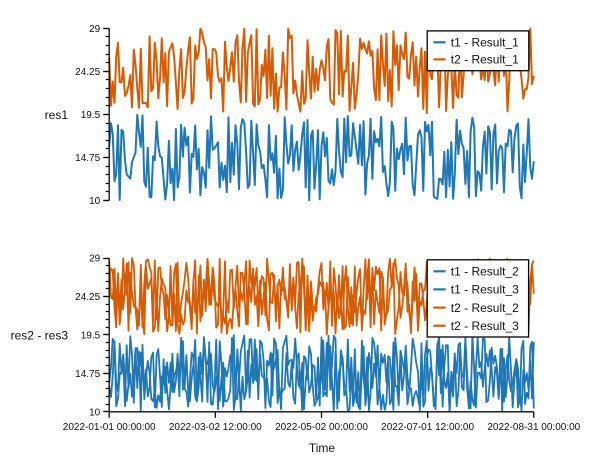 The height and width of the screenshot is (465, 610). Describe the element at coordinates (485, 308) in the screenshot. I see `svg-text: t2 - Result_2` at that location.